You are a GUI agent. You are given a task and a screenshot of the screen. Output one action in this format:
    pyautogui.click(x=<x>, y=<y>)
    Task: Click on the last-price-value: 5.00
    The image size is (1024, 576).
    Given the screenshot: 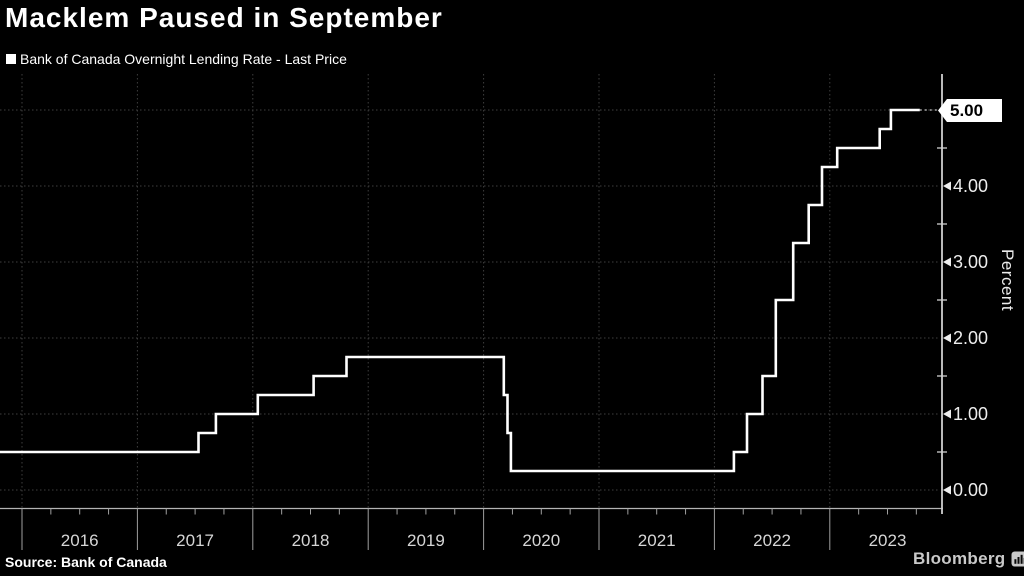 What is the action you would take?
    pyautogui.click(x=967, y=110)
    